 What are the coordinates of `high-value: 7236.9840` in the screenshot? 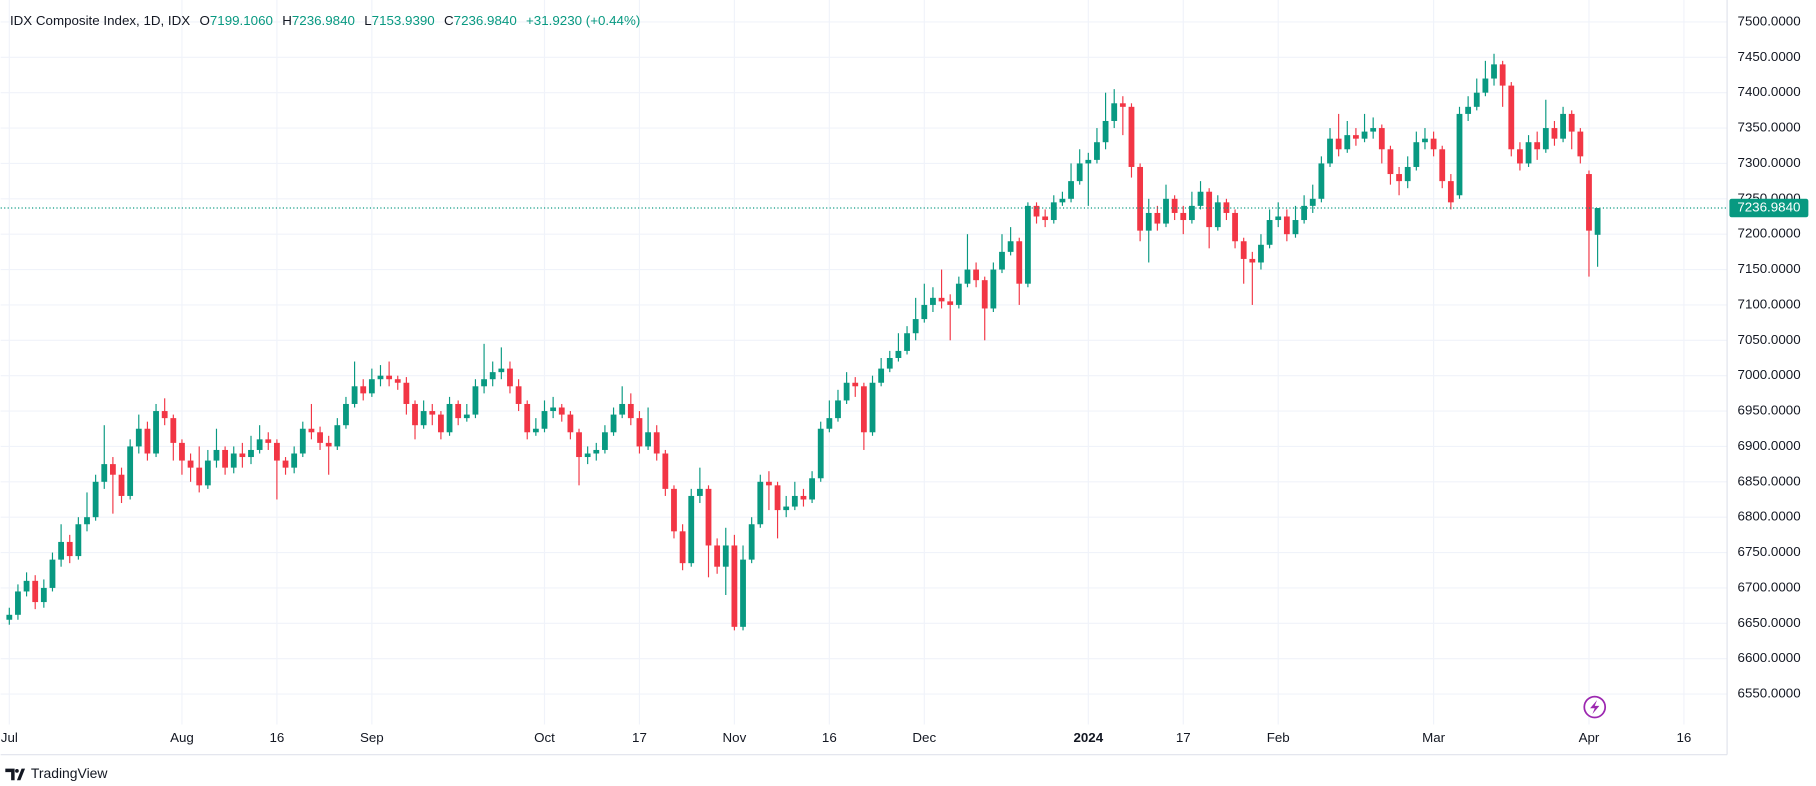 It's located at (323, 19).